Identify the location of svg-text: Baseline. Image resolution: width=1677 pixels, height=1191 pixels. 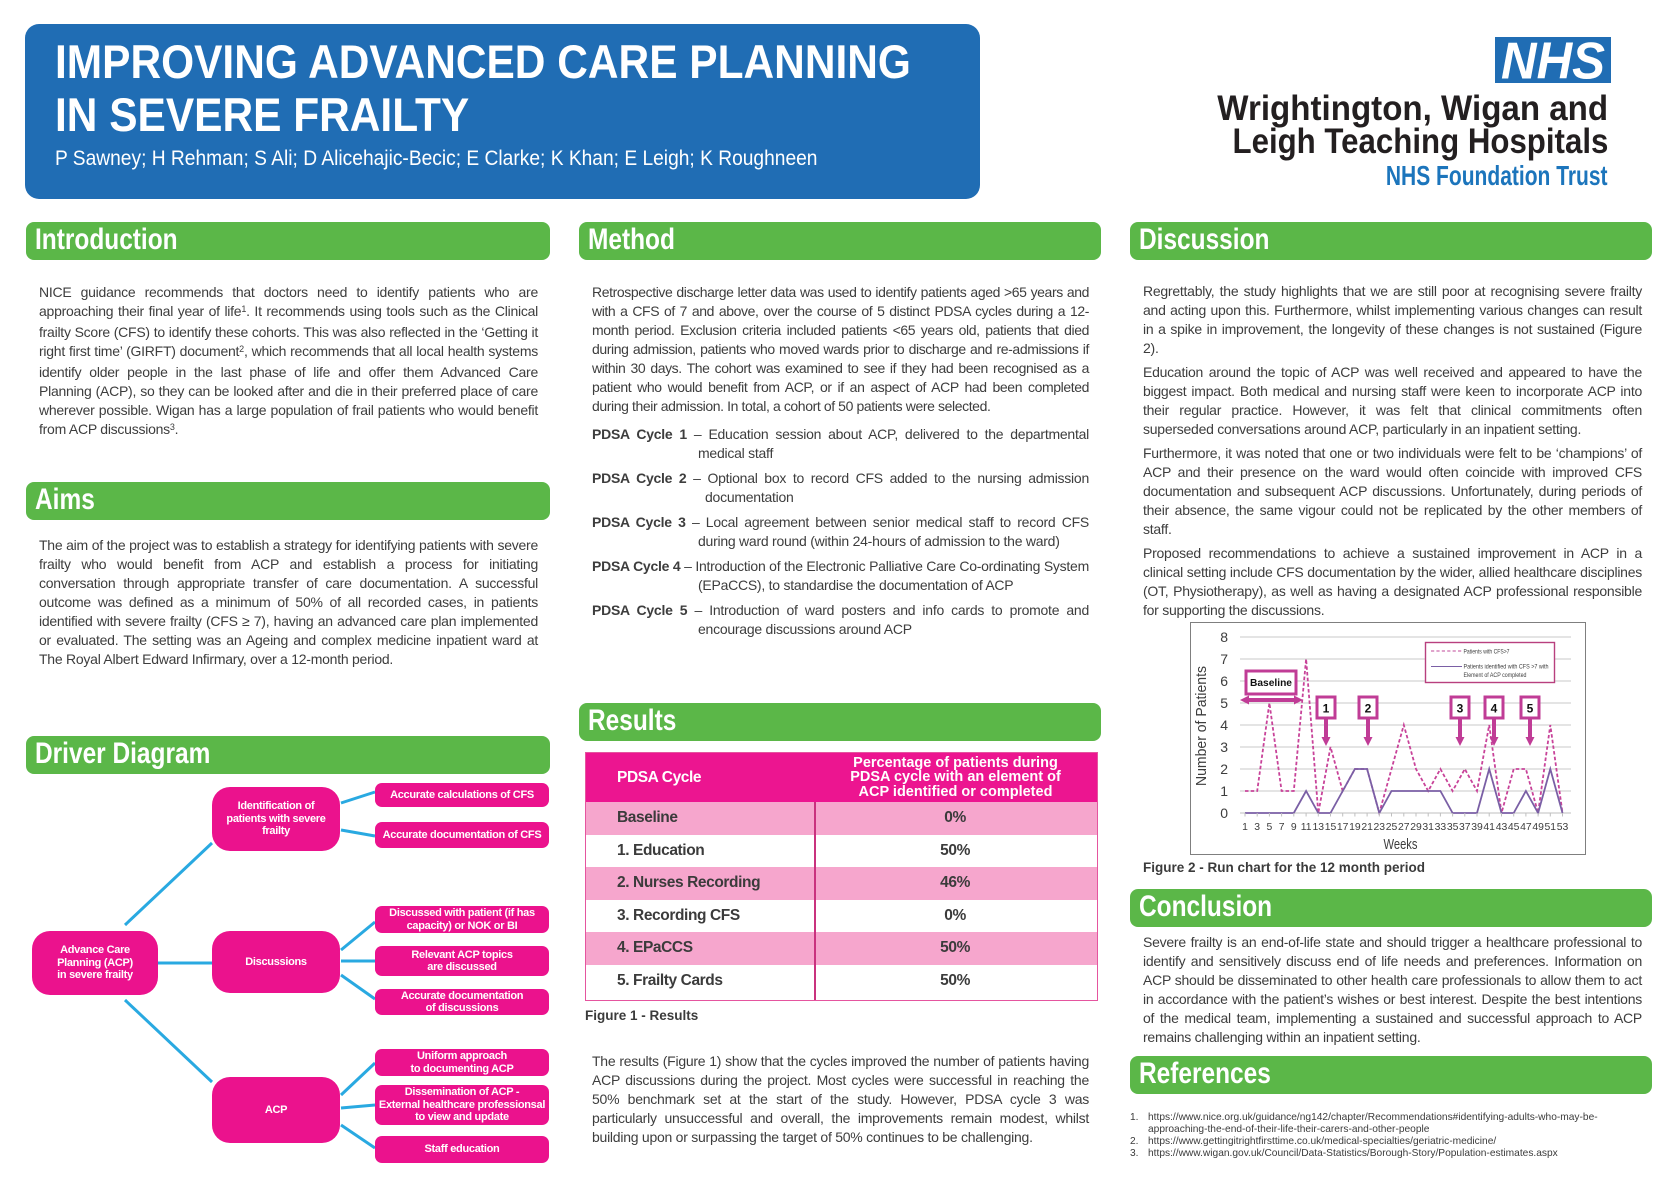
(1271, 683).